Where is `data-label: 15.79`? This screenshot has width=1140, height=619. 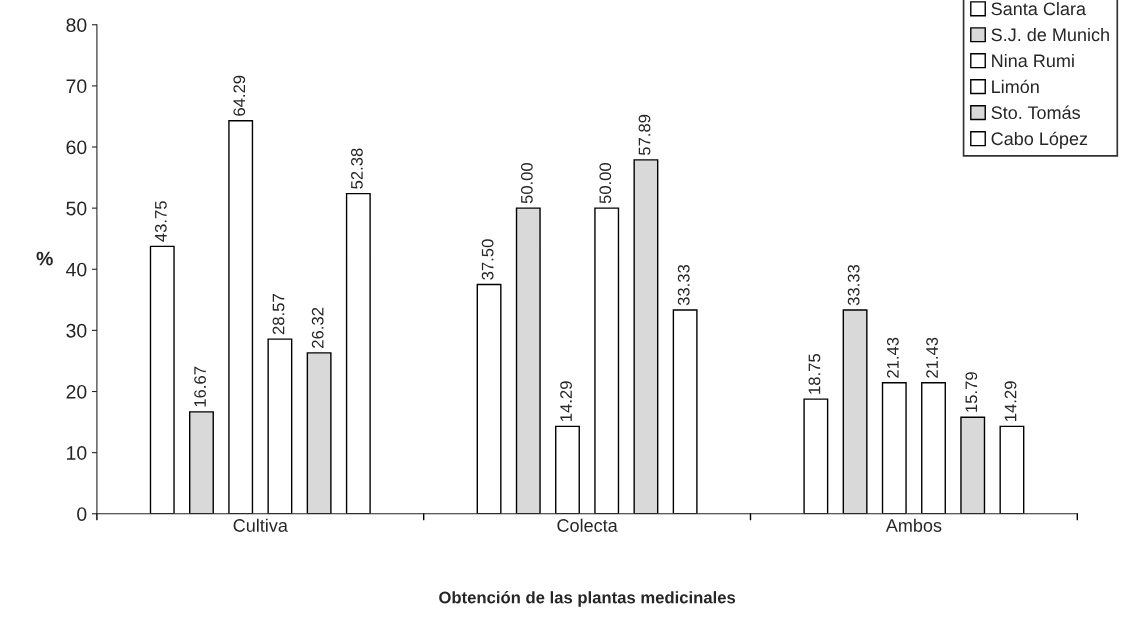 data-label: 15.79 is located at coordinates (971, 392).